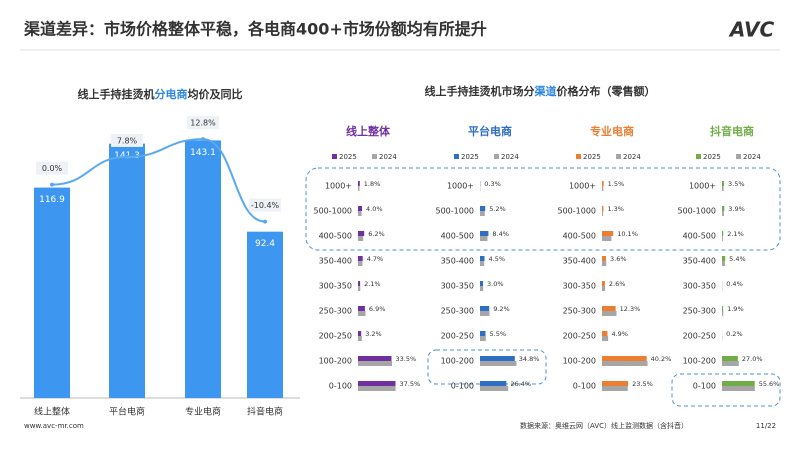 The height and width of the screenshot is (449, 800). I want to click on panel-title: 抖音电商, so click(732, 131).